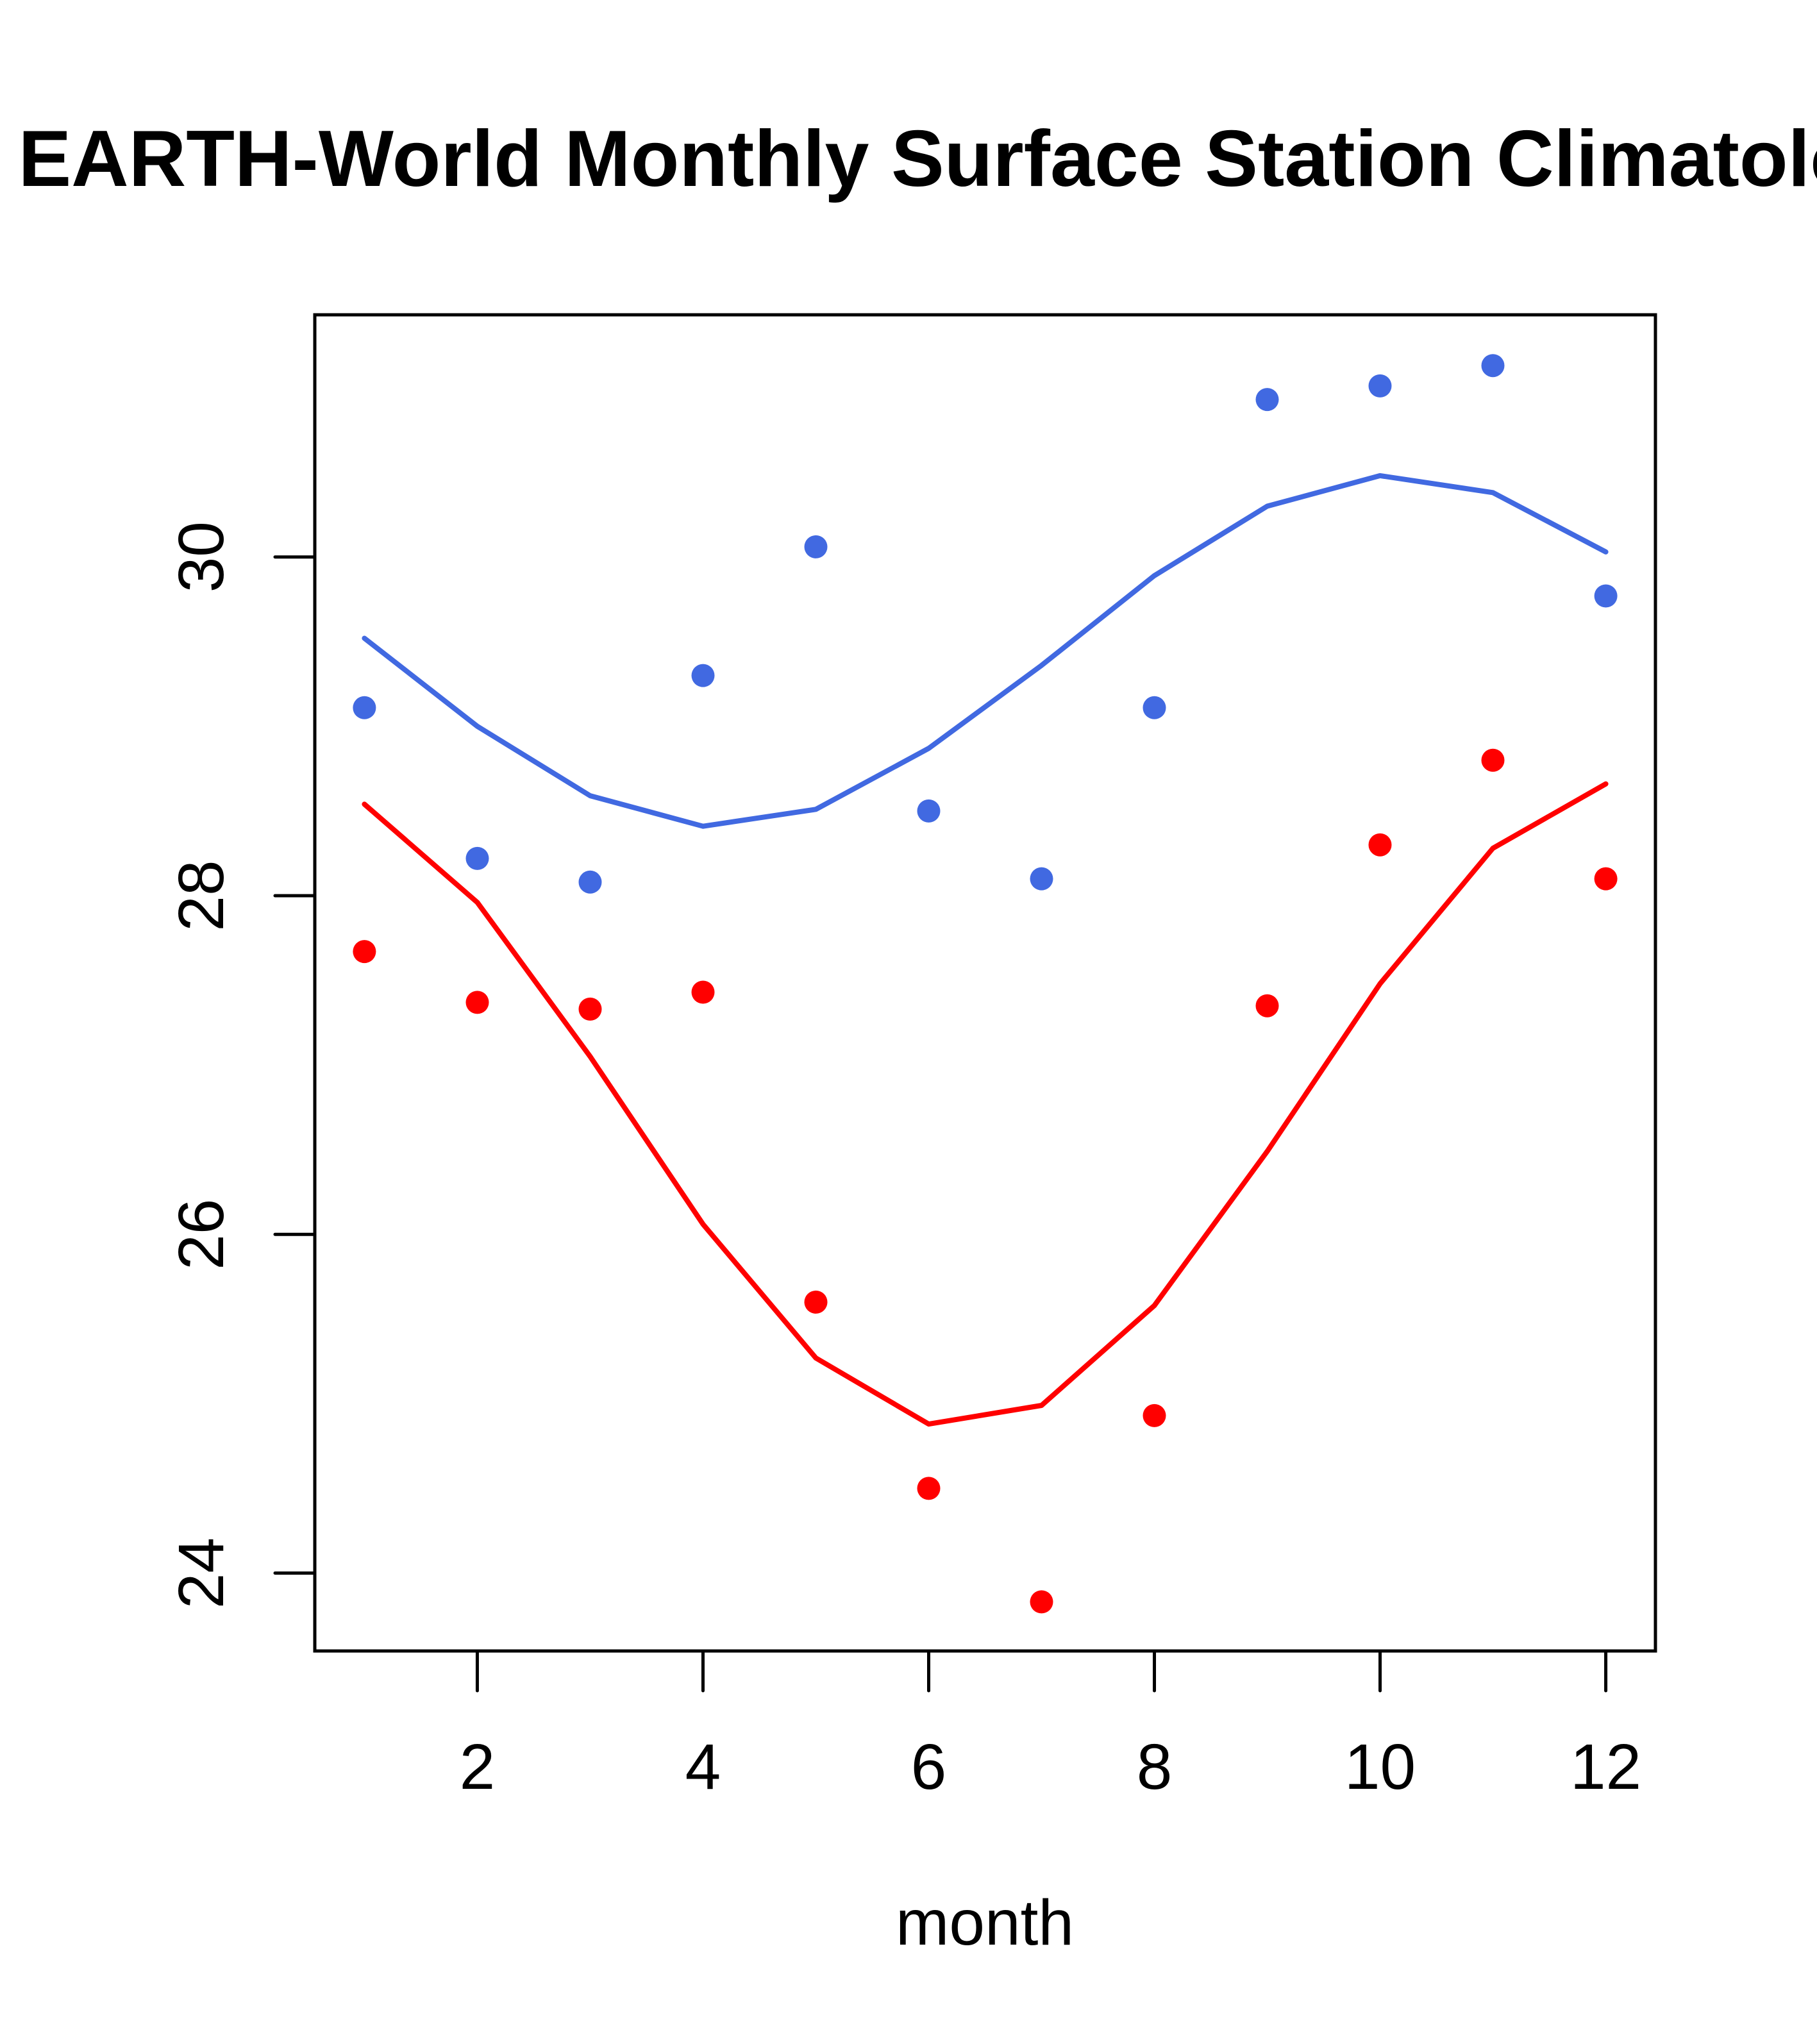 The image size is (1817, 2044). I want to click on y-tick-label-28: 28, so click(201, 895).